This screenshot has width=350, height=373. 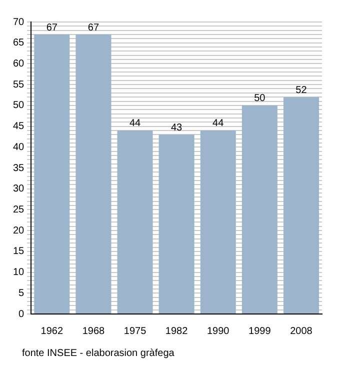 What do you see at coordinates (19, 106) in the screenshot?
I see `y-tick-label: 50` at bounding box center [19, 106].